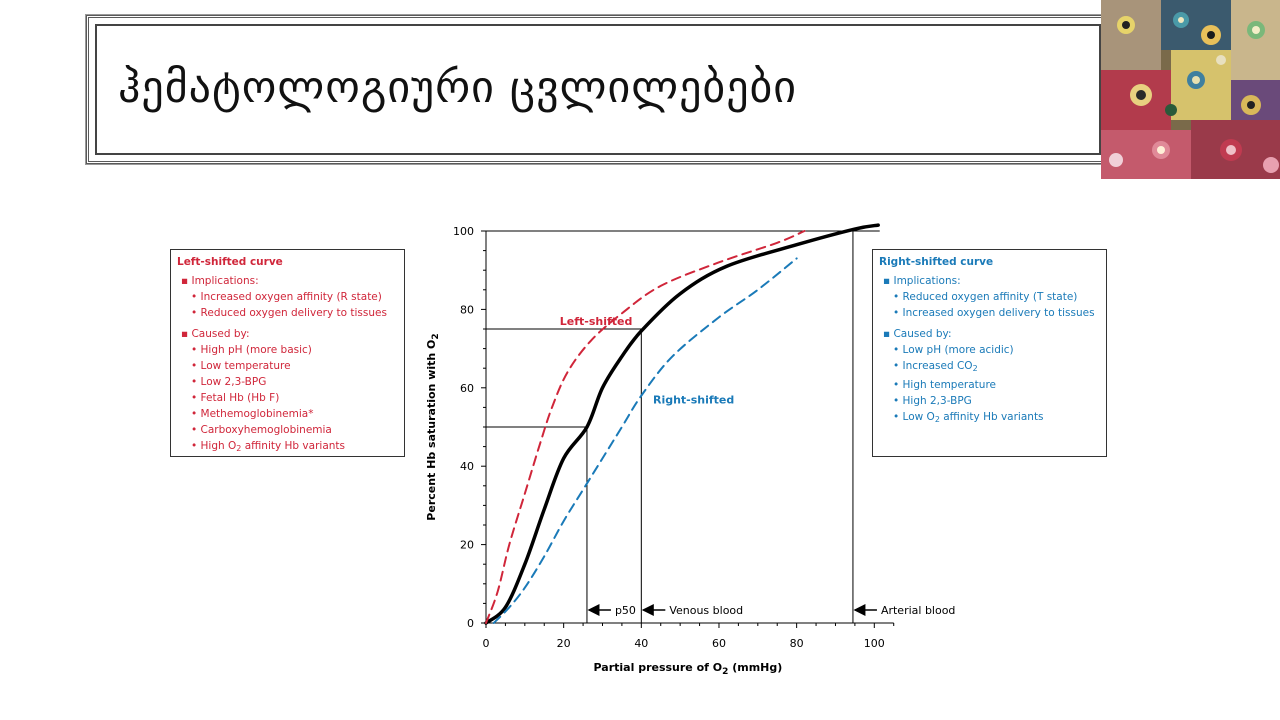 This screenshot has height=720, width=1280. I want to click on left-cause-text-end: affinity Hb variants, so click(293, 446).